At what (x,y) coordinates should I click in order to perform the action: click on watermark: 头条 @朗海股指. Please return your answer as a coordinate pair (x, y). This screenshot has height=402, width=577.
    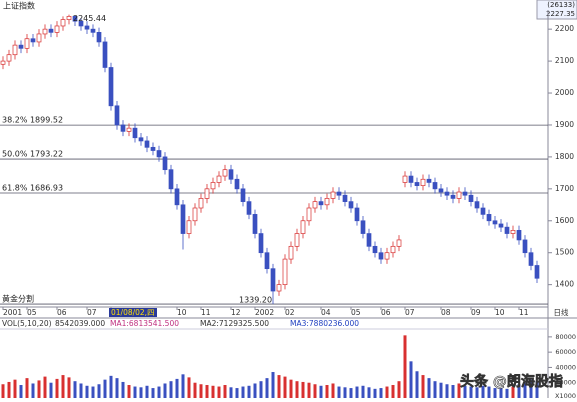
    Looking at the image, I should click on (511, 381).